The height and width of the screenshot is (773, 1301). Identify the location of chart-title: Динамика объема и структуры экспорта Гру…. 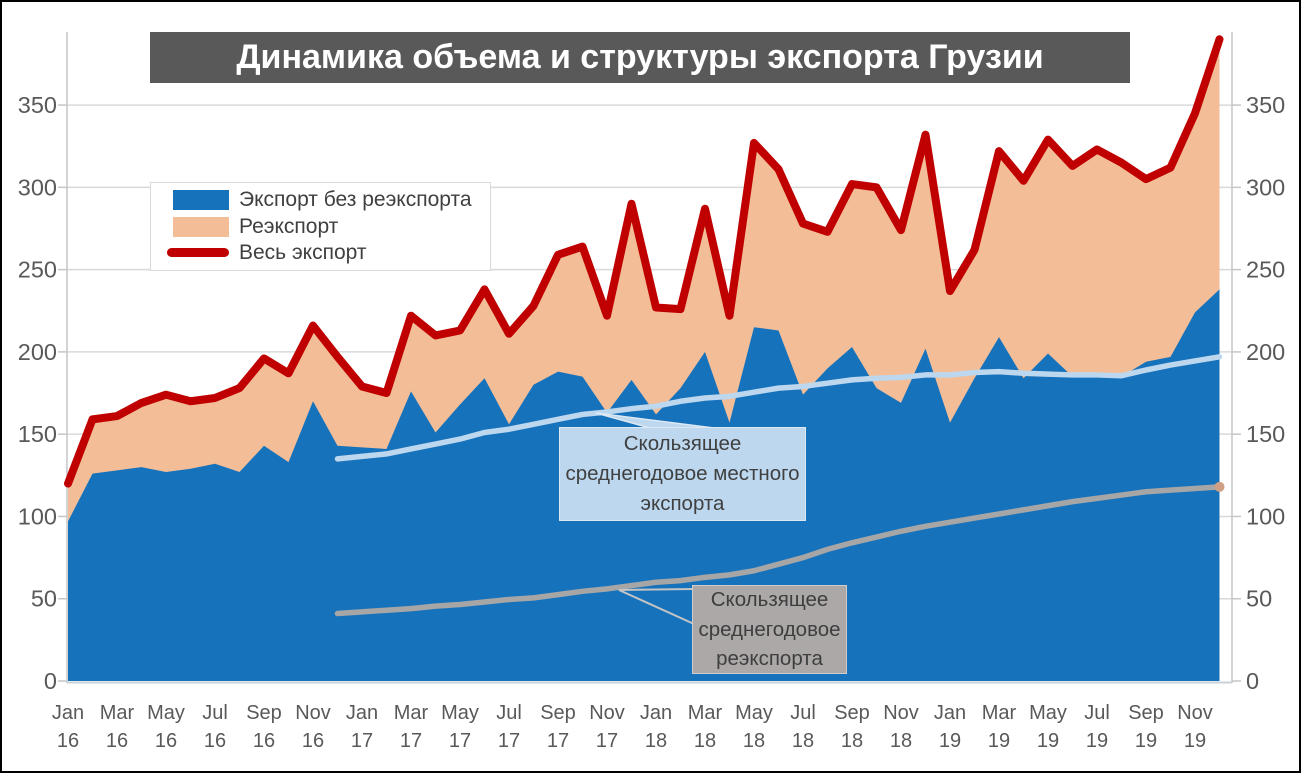
(640, 57).